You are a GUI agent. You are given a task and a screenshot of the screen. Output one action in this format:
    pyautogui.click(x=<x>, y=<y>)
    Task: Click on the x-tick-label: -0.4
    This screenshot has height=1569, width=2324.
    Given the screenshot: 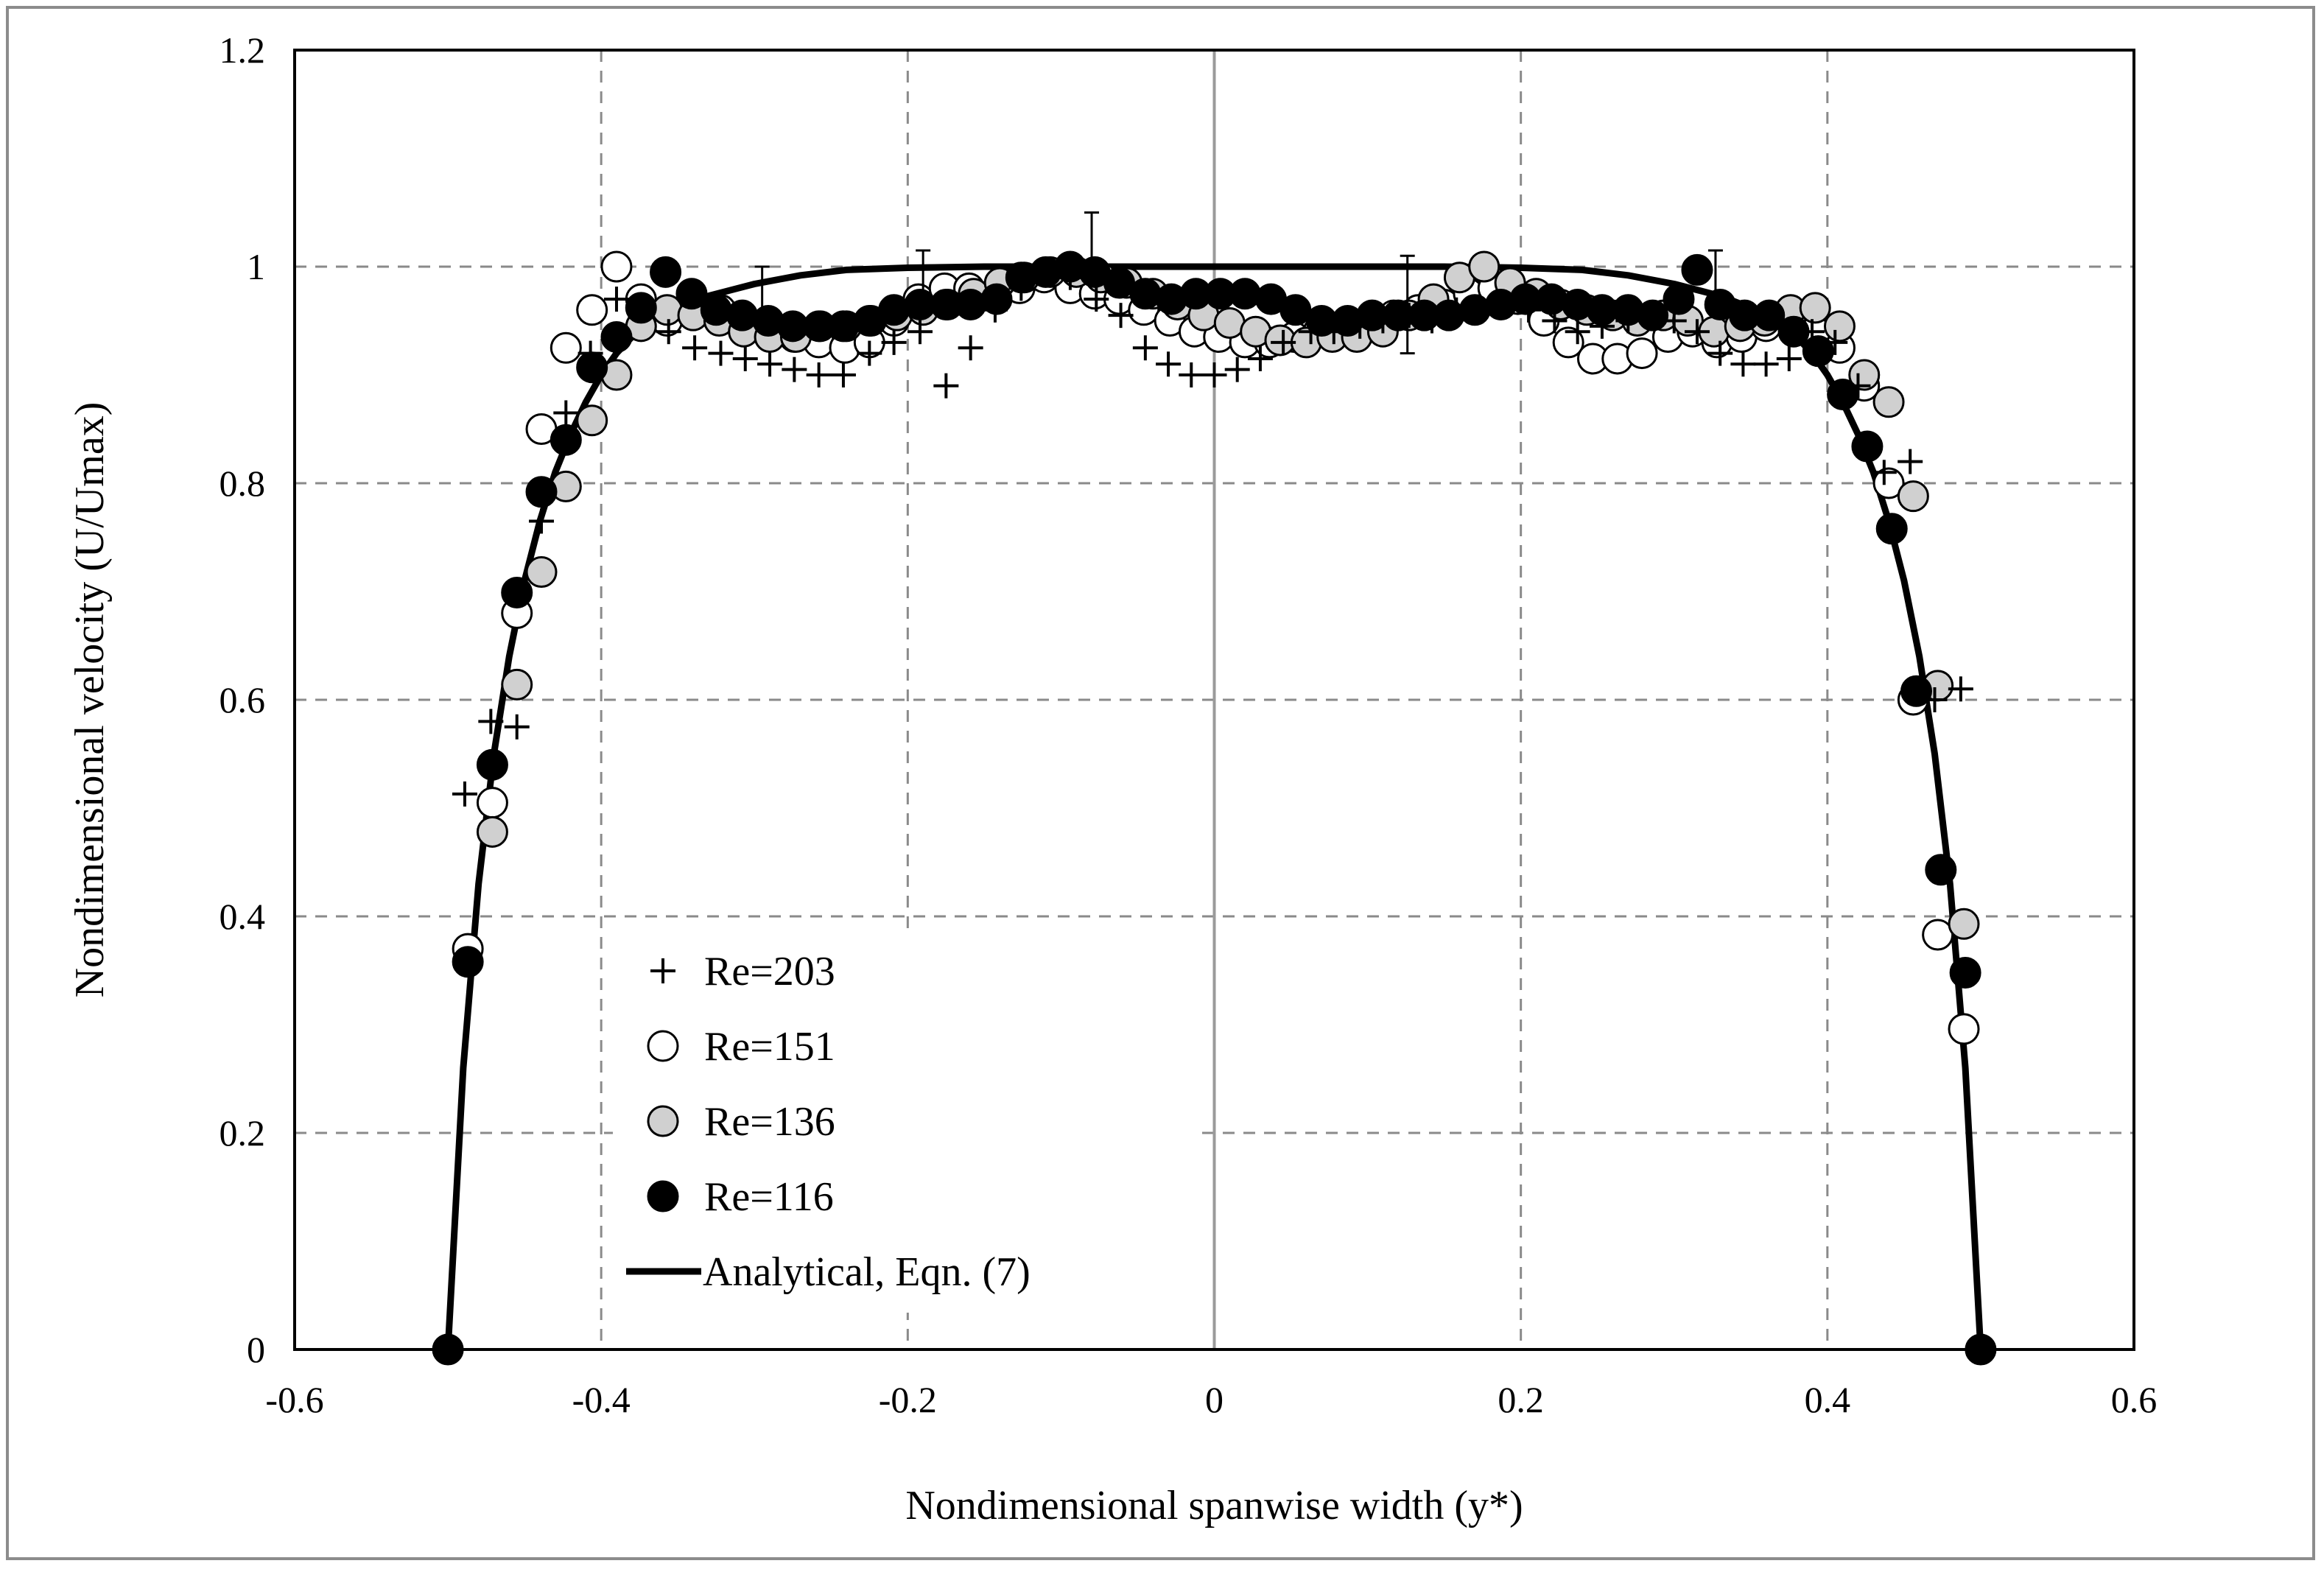 What is the action you would take?
    pyautogui.click(x=601, y=1399)
    